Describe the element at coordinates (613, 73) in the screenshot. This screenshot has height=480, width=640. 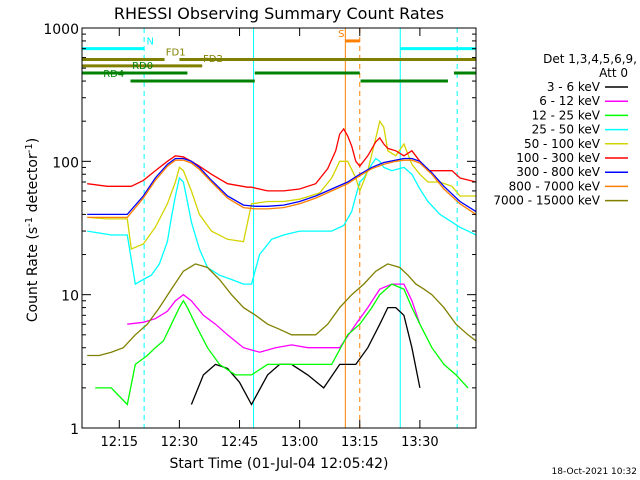
I see `legend-header-2: Att 0` at that location.